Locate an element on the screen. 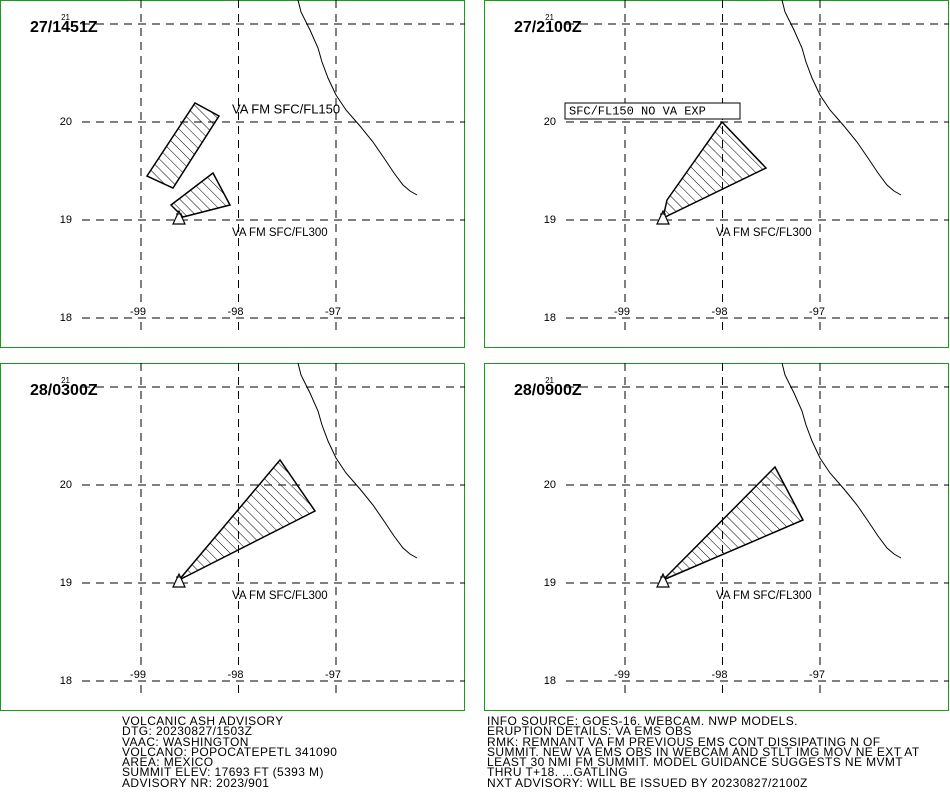 The image size is (950, 812). ash-label: VA FM SFC/FL150 is located at coordinates (286, 108).